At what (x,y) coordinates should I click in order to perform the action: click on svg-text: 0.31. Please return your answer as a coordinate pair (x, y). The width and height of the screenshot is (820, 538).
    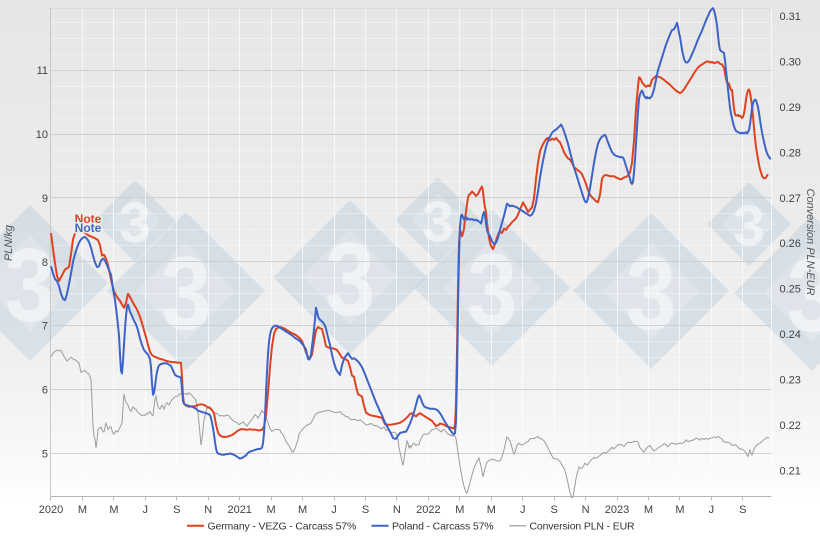
    Looking at the image, I should click on (790, 17).